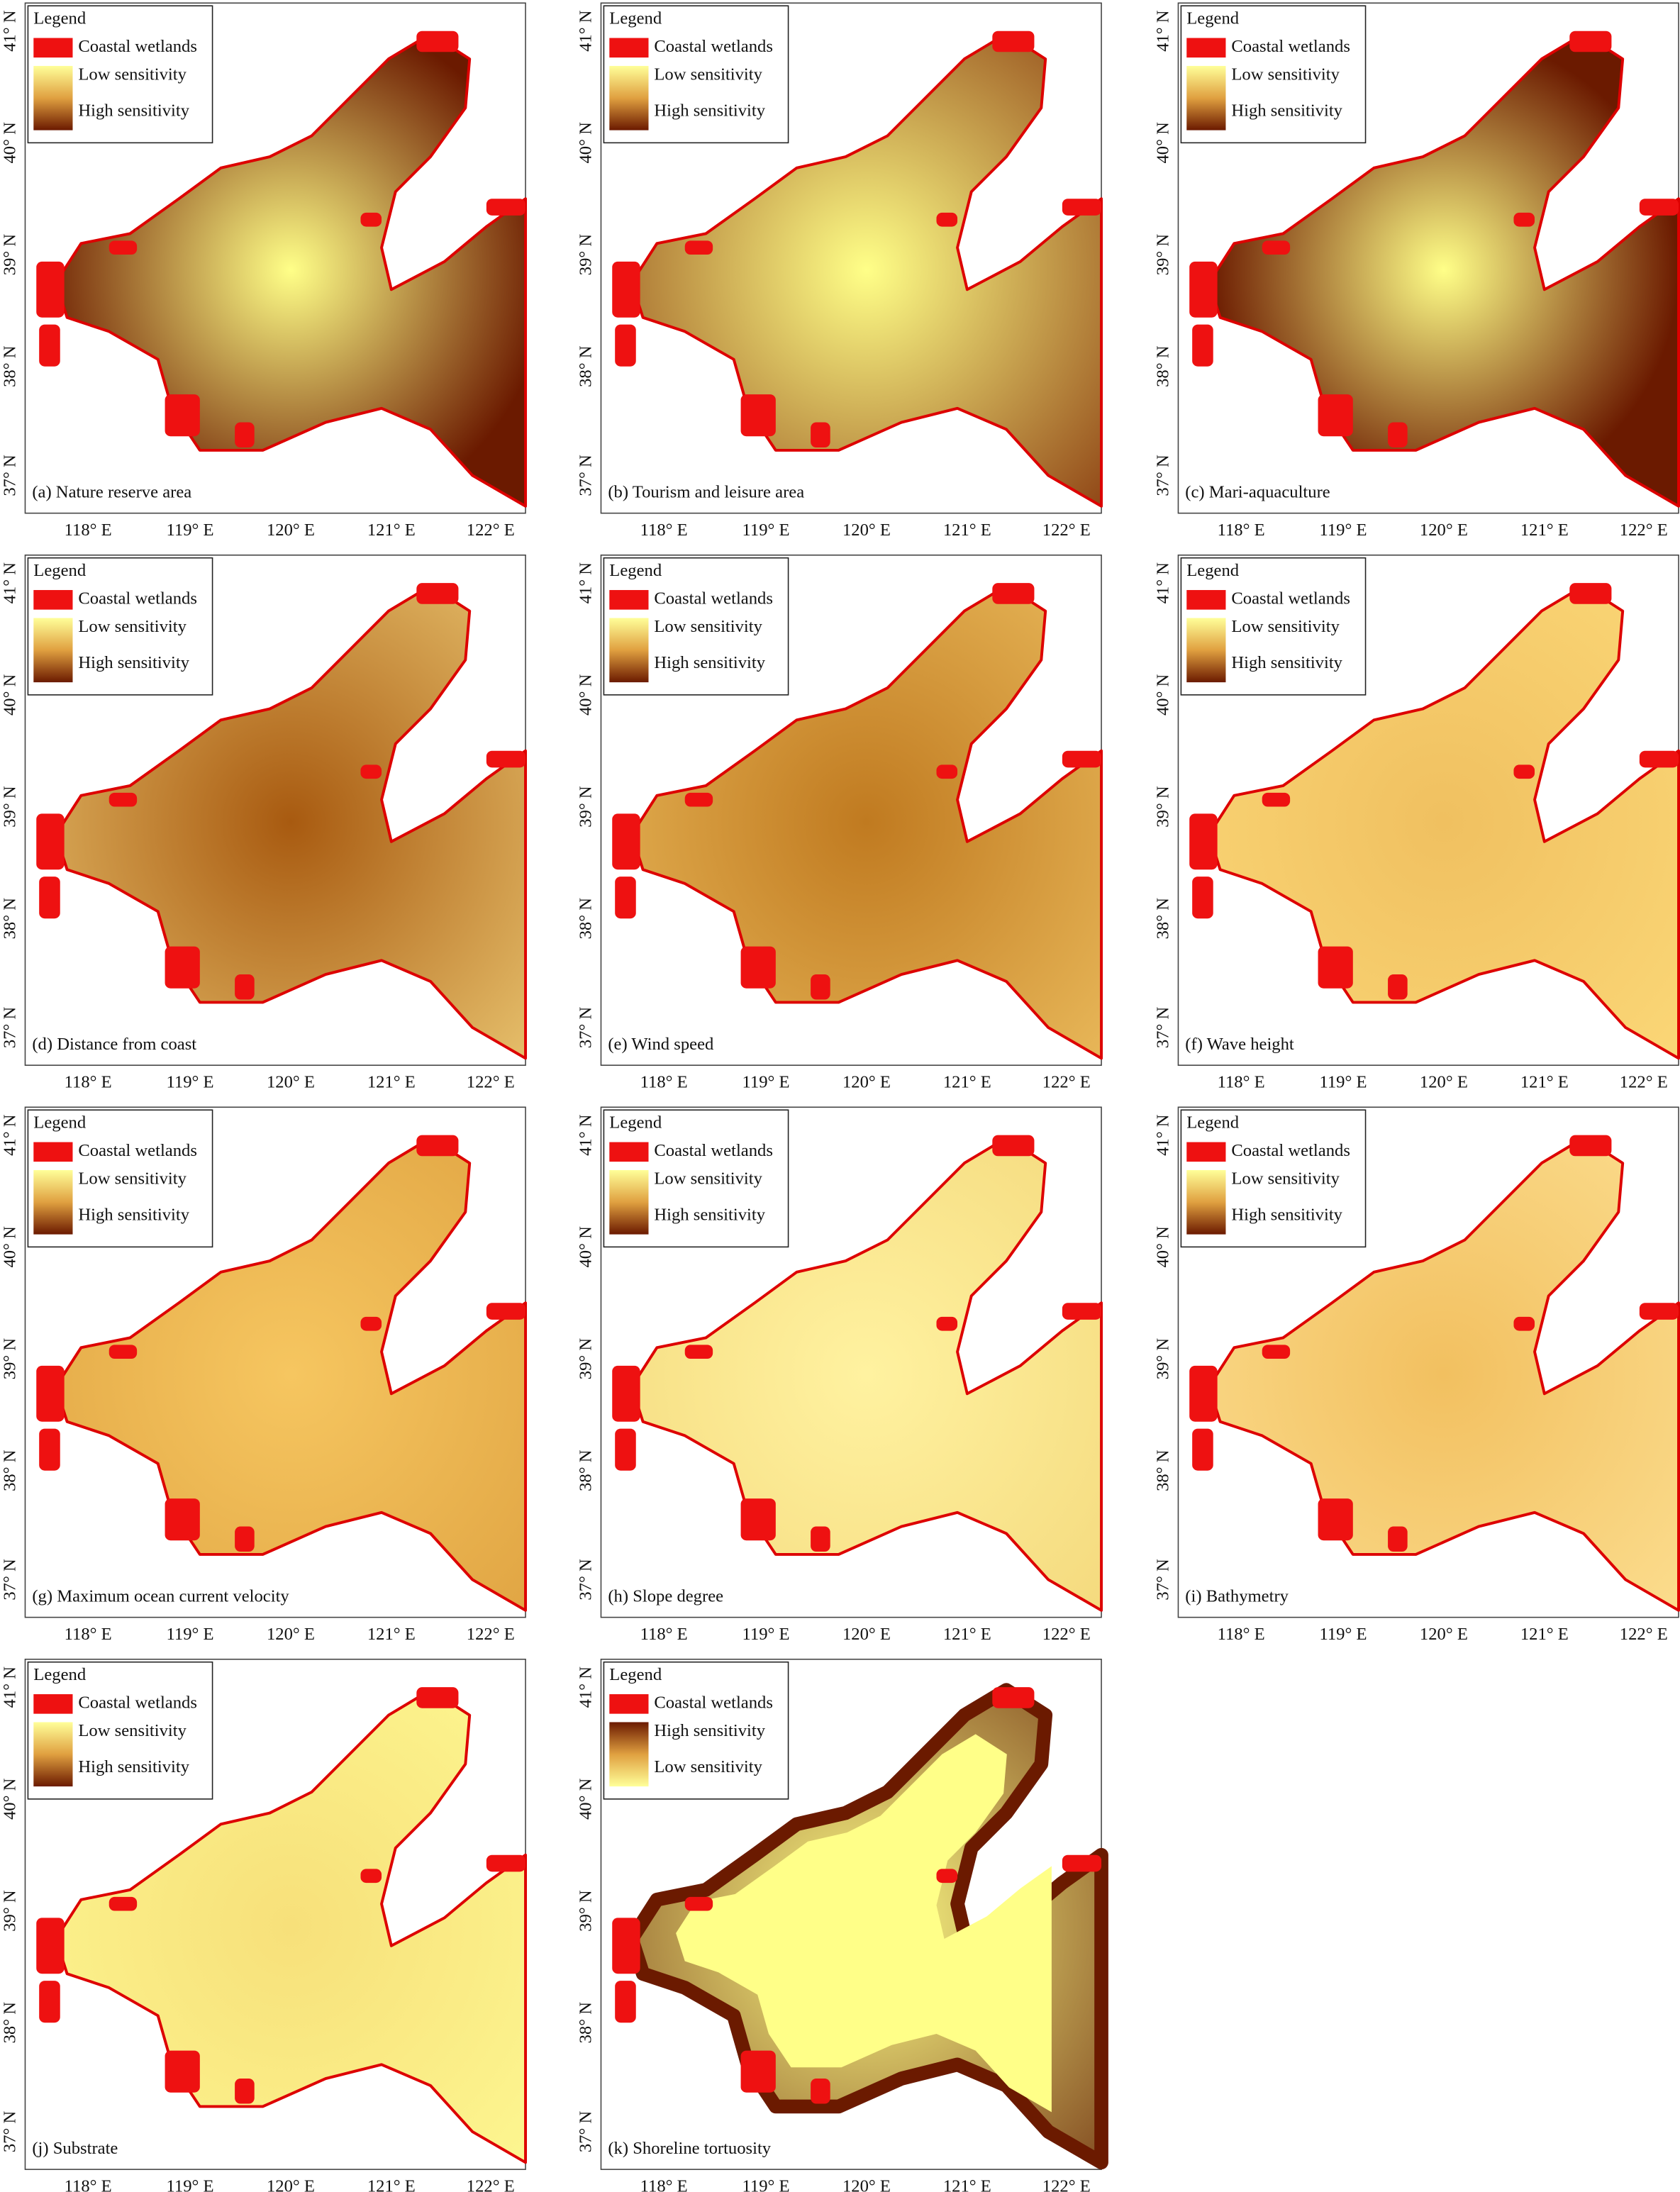  Describe the element at coordinates (864, 1923) in the screenshot. I see `sea-interior` at that location.